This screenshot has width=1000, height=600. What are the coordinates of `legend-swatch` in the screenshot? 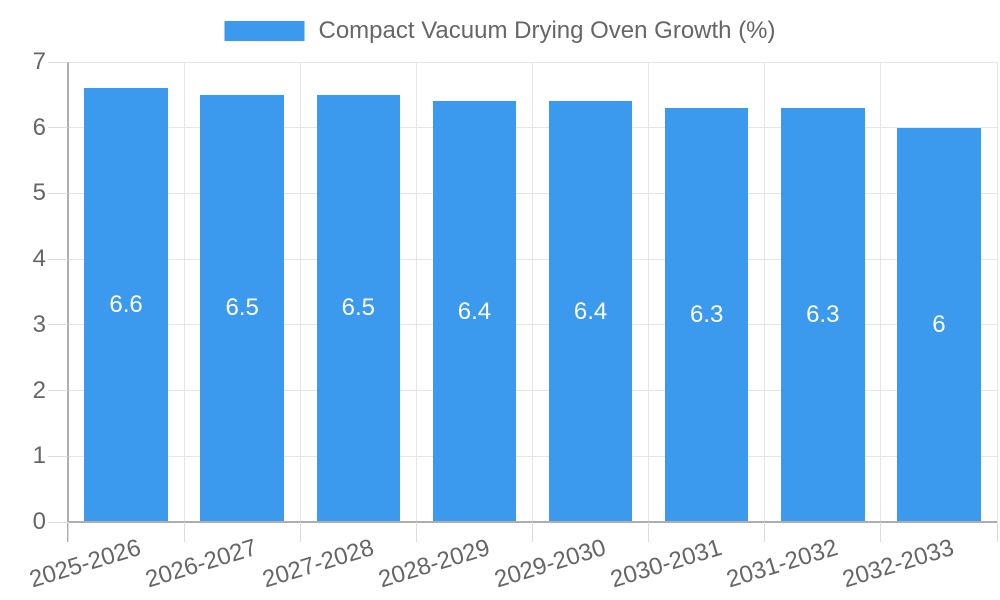 It's located at (264, 31).